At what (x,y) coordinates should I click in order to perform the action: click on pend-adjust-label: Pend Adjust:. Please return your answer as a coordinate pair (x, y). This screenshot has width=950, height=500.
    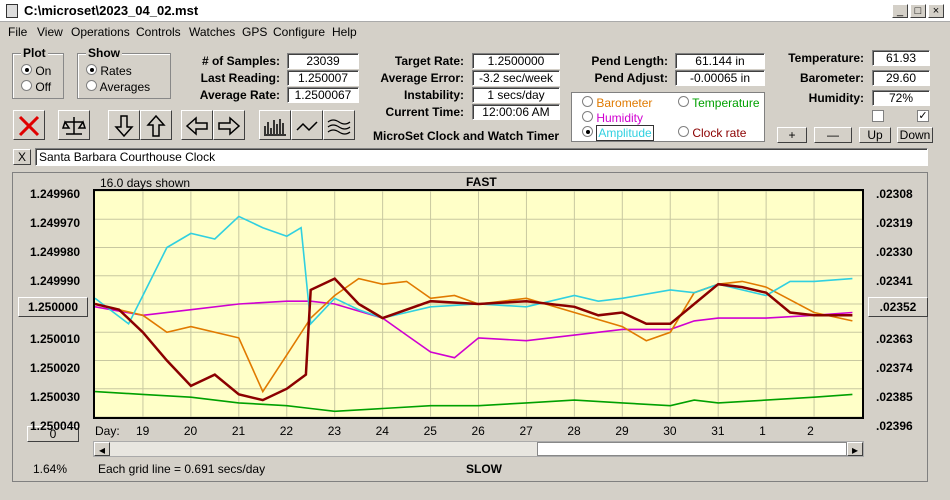
    Looking at the image, I should click on (631, 78).